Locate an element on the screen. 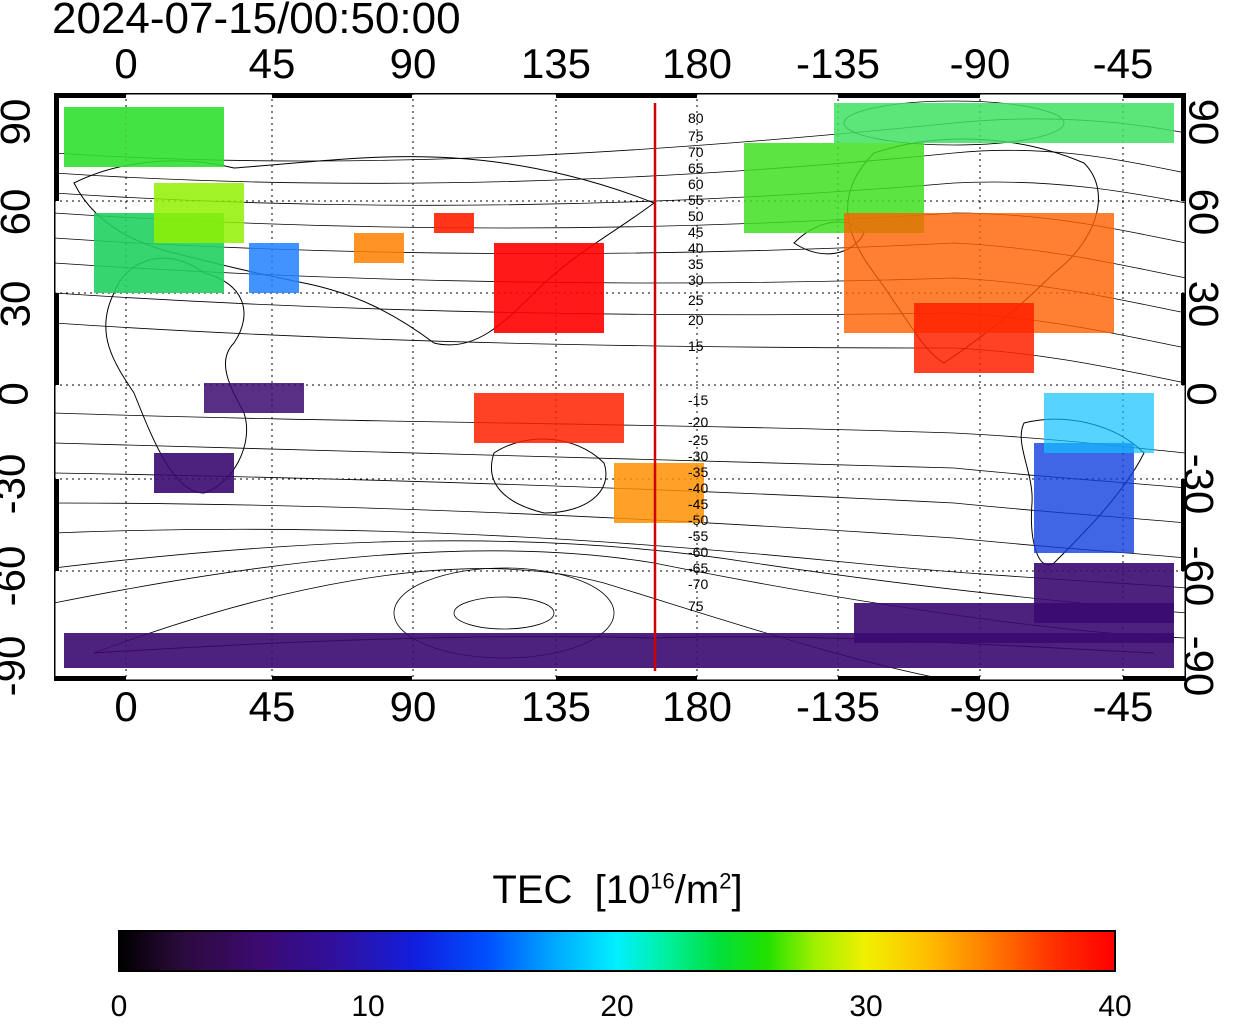 The image size is (1235, 1024). top-lon-label: 45 is located at coordinates (272, 63).